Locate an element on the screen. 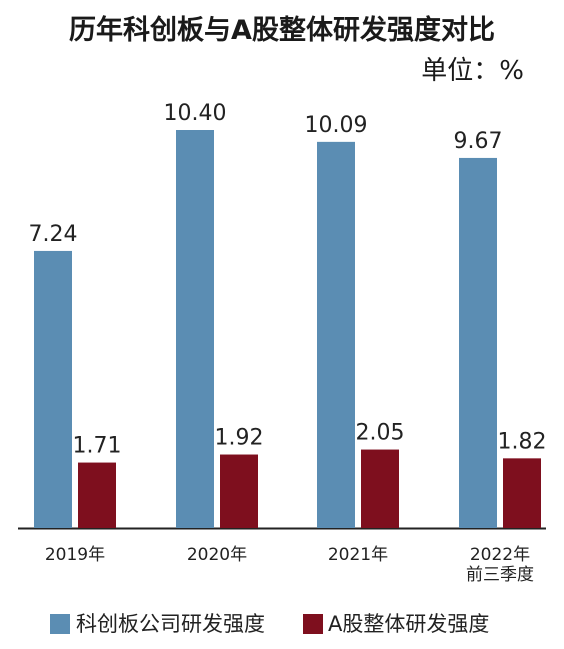  data-label-0-2: 10.09 is located at coordinates (336, 125).